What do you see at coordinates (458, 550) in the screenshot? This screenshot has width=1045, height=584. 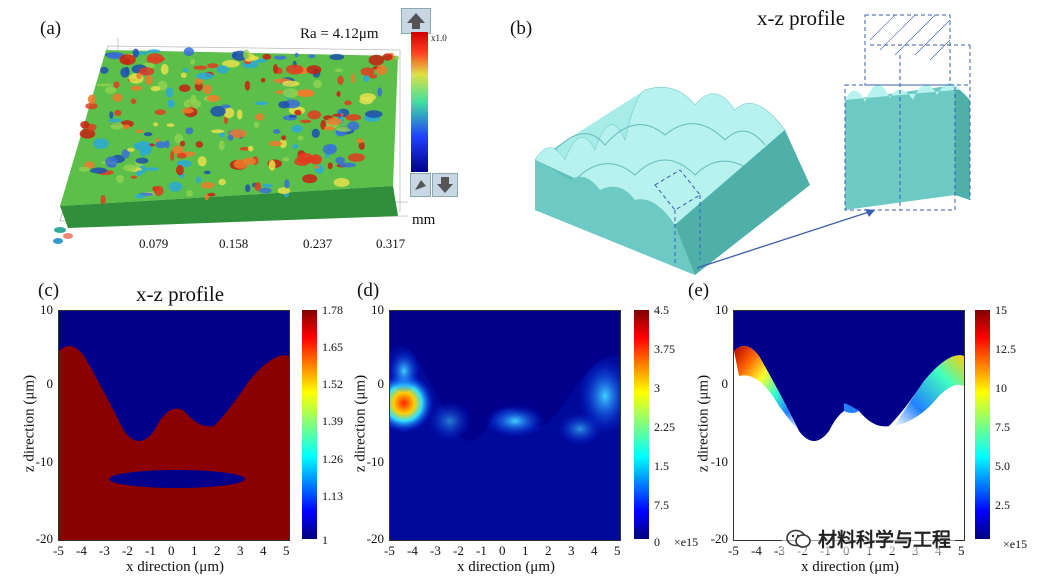 I see `x-tick-label: -2` at bounding box center [458, 550].